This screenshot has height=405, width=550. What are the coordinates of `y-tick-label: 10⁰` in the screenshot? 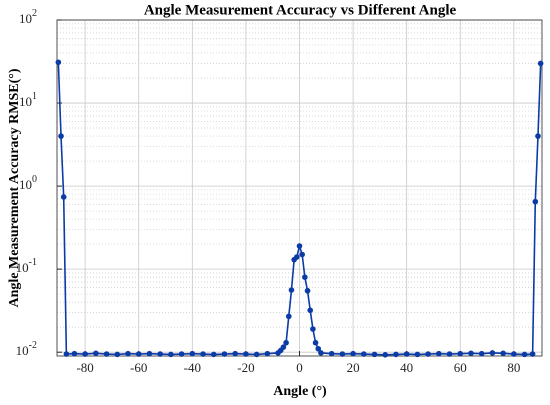 It's located at (28, 183).